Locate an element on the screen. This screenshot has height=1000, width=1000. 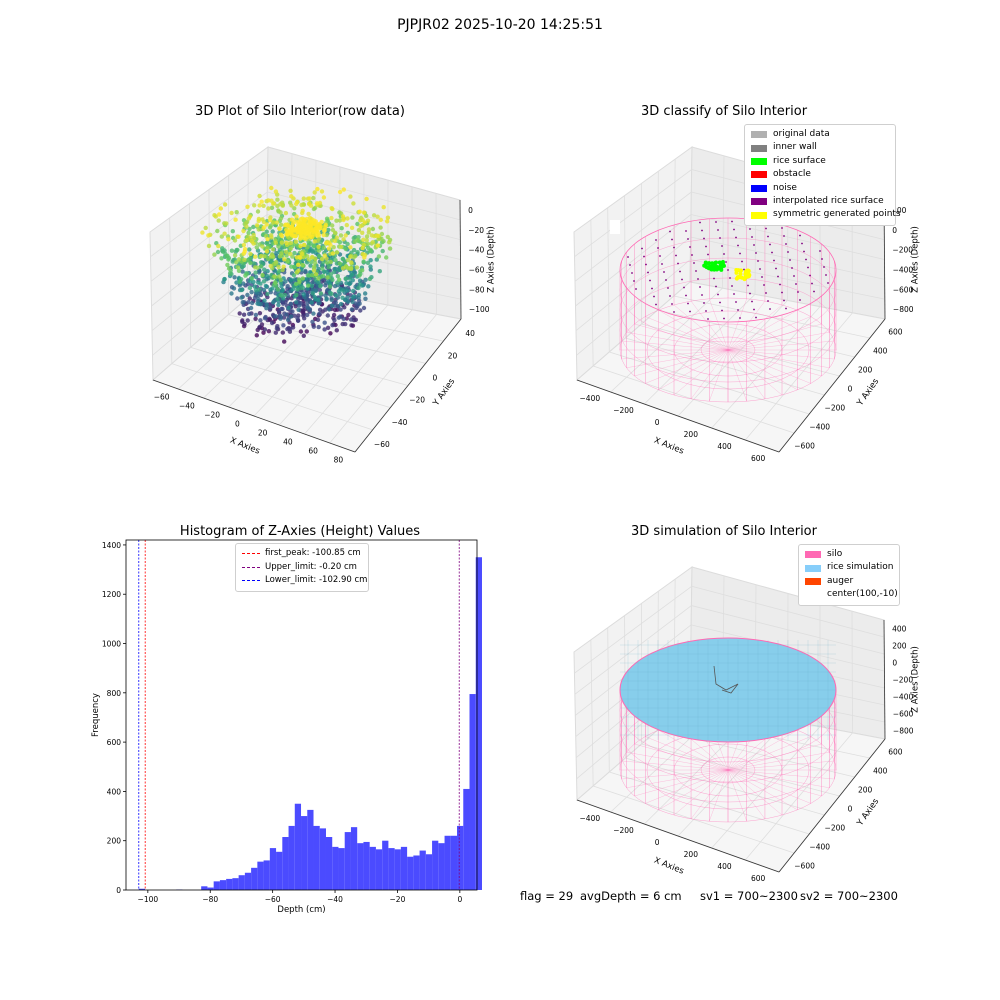
y-axis-label: Y Axies is located at coordinates (868, 812).